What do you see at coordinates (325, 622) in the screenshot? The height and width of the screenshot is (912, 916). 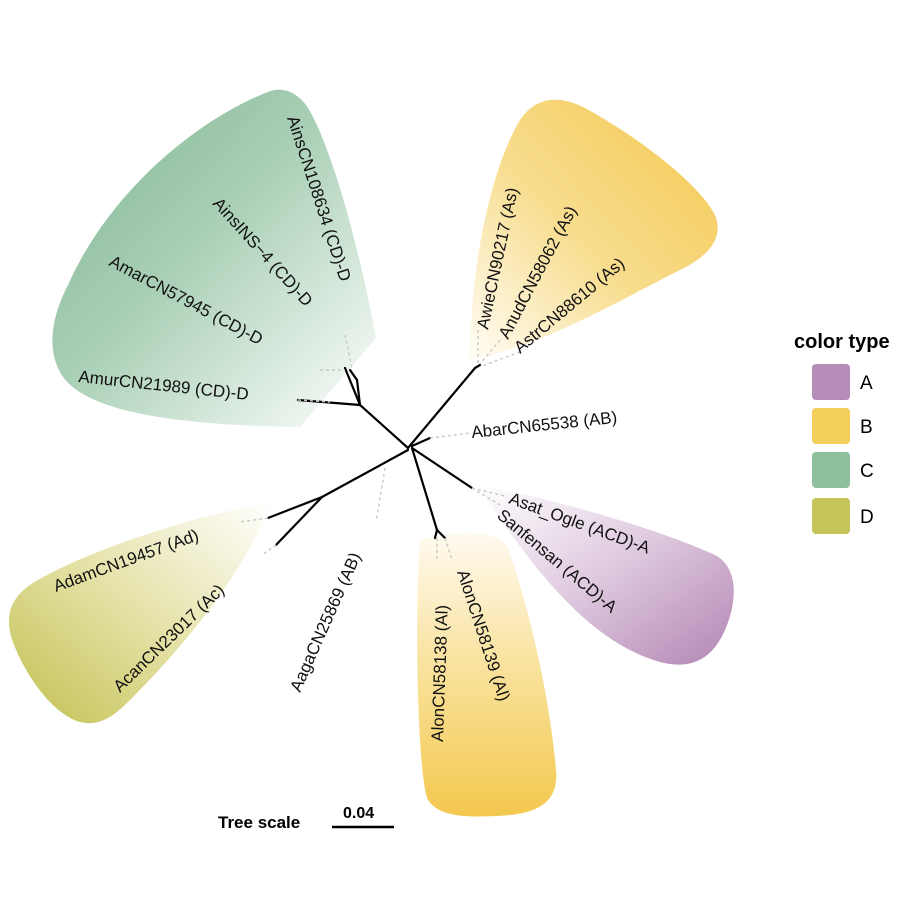 I see `tip-label-aaga-cn25869: AagaCN25869 (AB)` at bounding box center [325, 622].